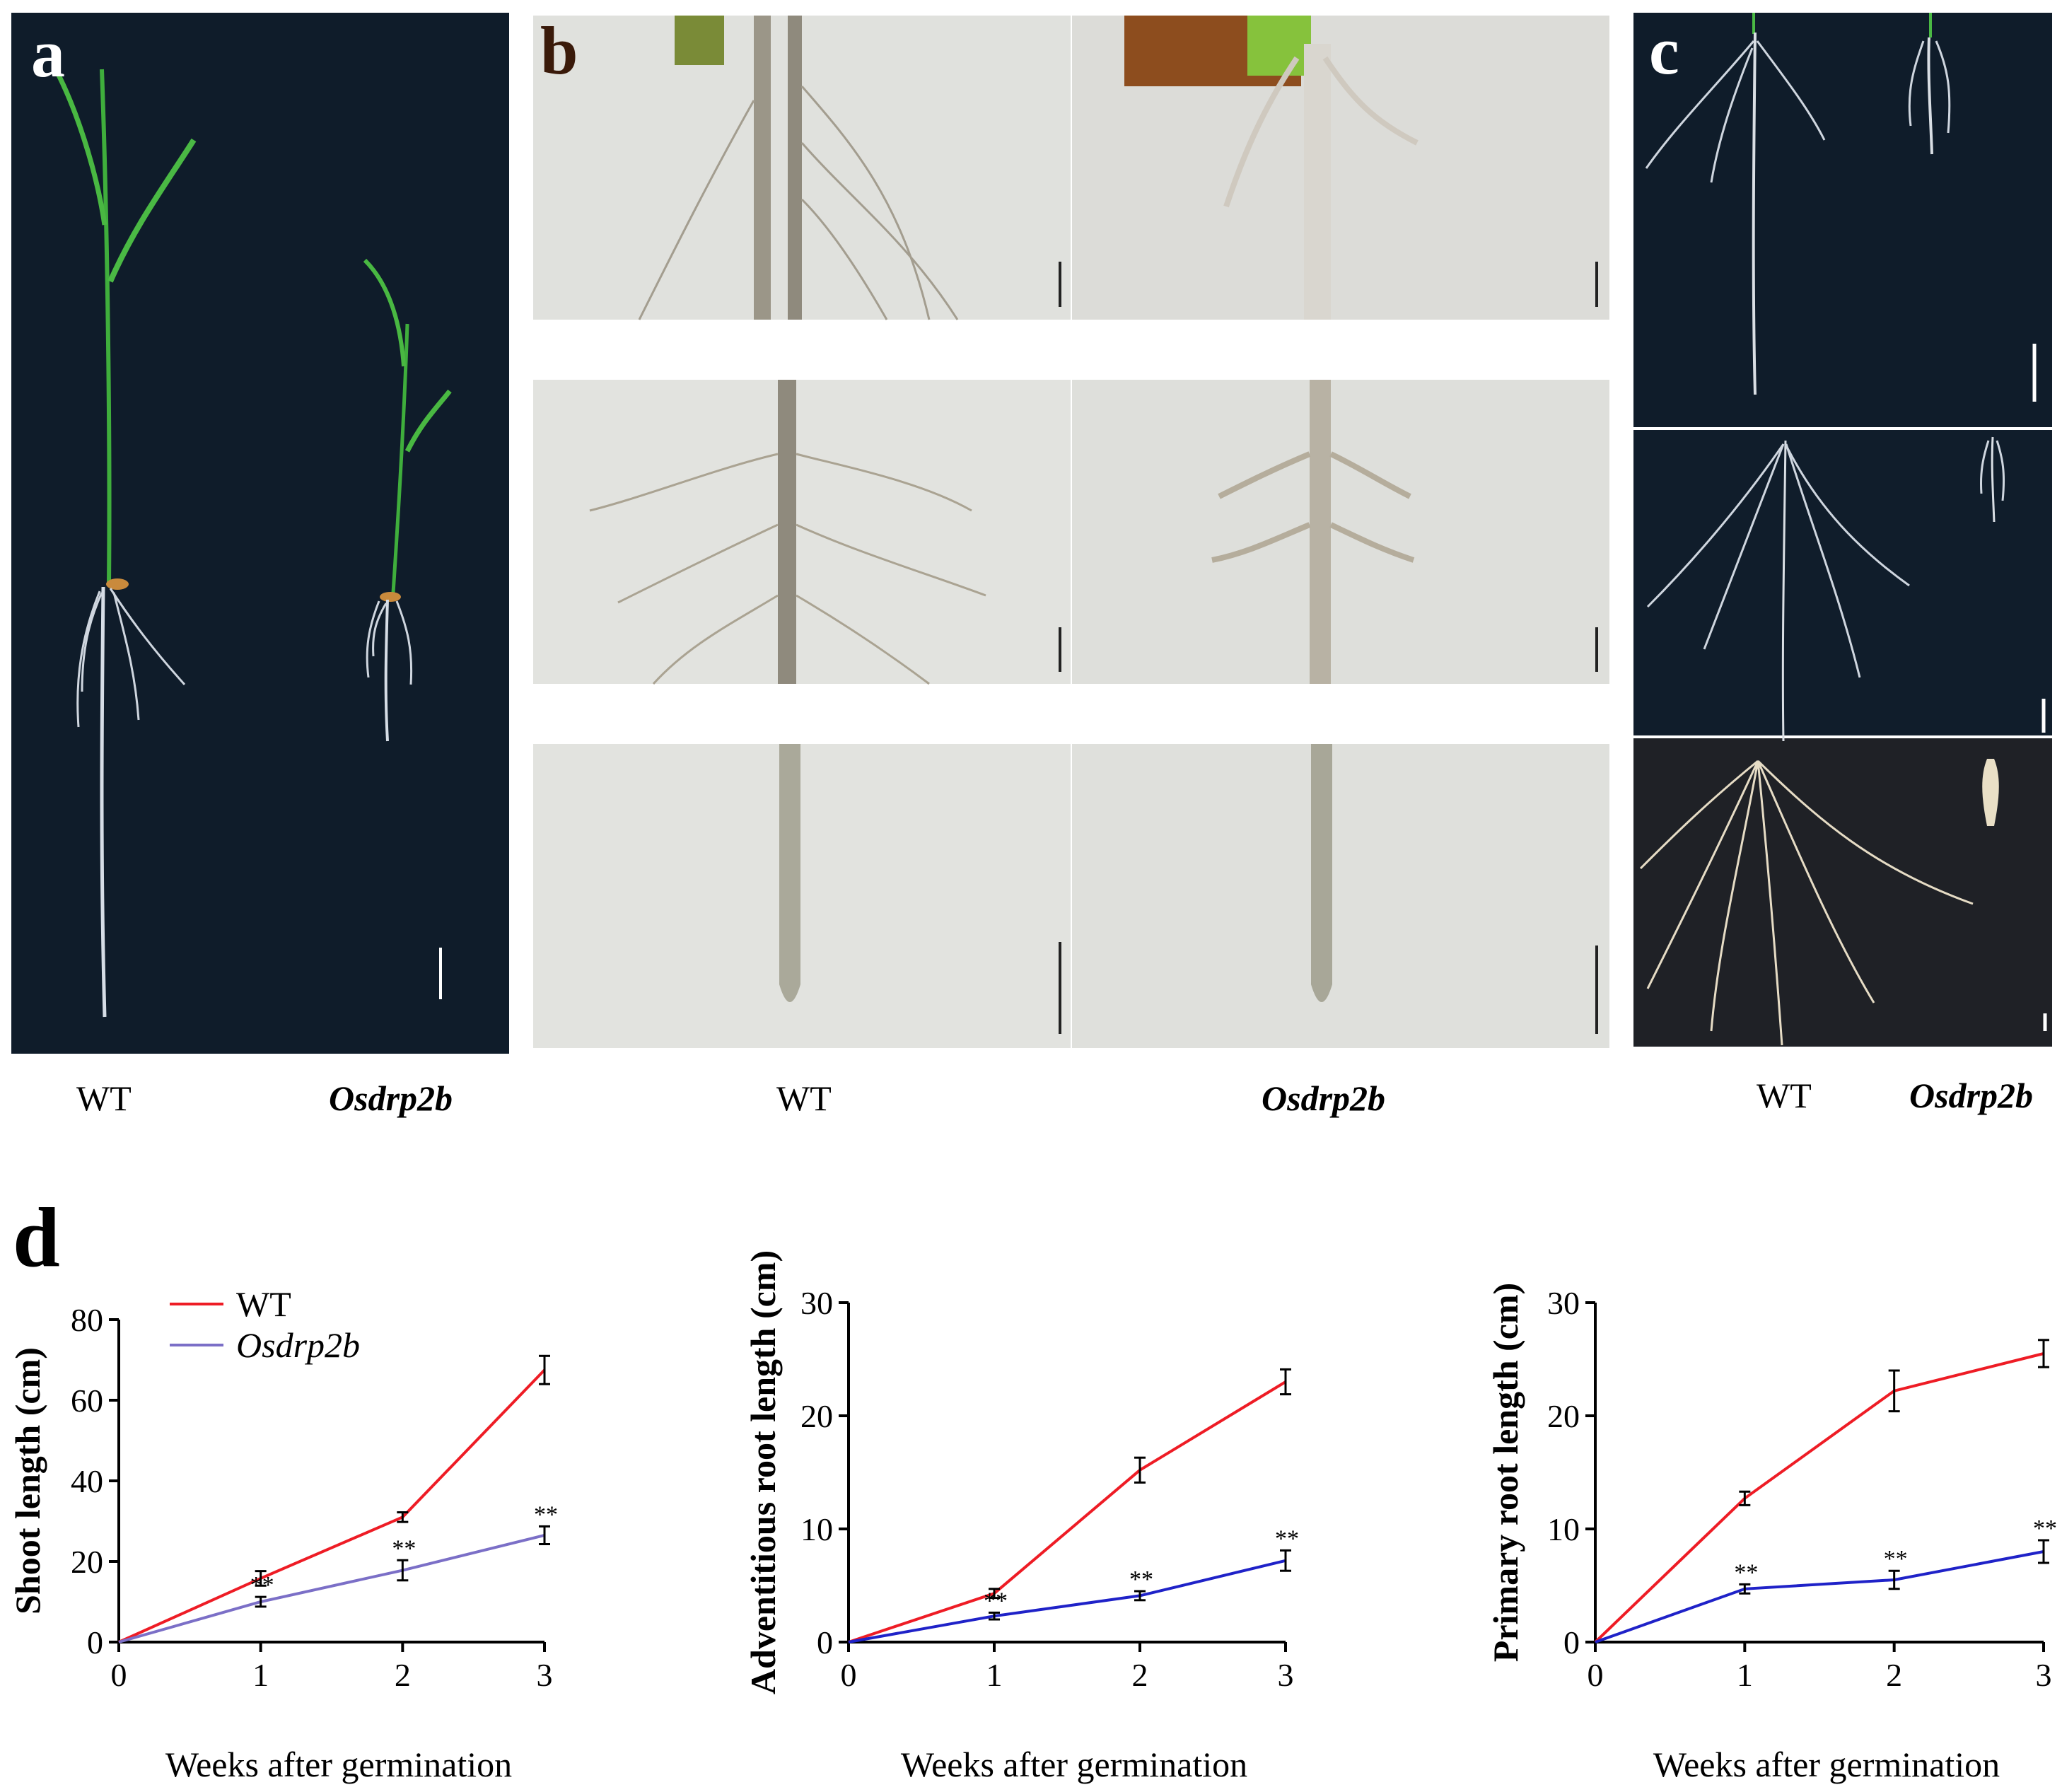 This screenshot has height=1792, width=2062. What do you see at coordinates (1842, 530) in the screenshot?
I see `photo-panel-c` at bounding box center [1842, 530].